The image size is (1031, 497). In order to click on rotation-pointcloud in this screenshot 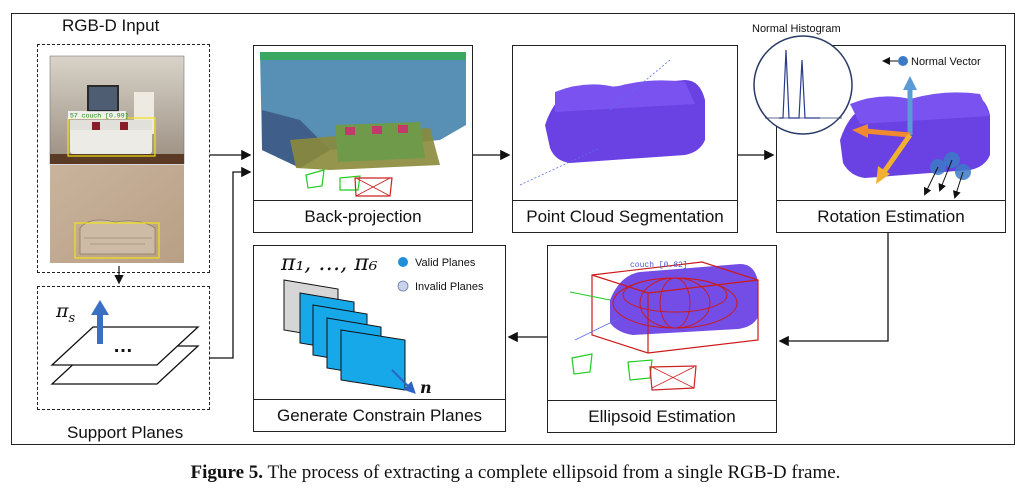, I will do `click(915, 137)`.